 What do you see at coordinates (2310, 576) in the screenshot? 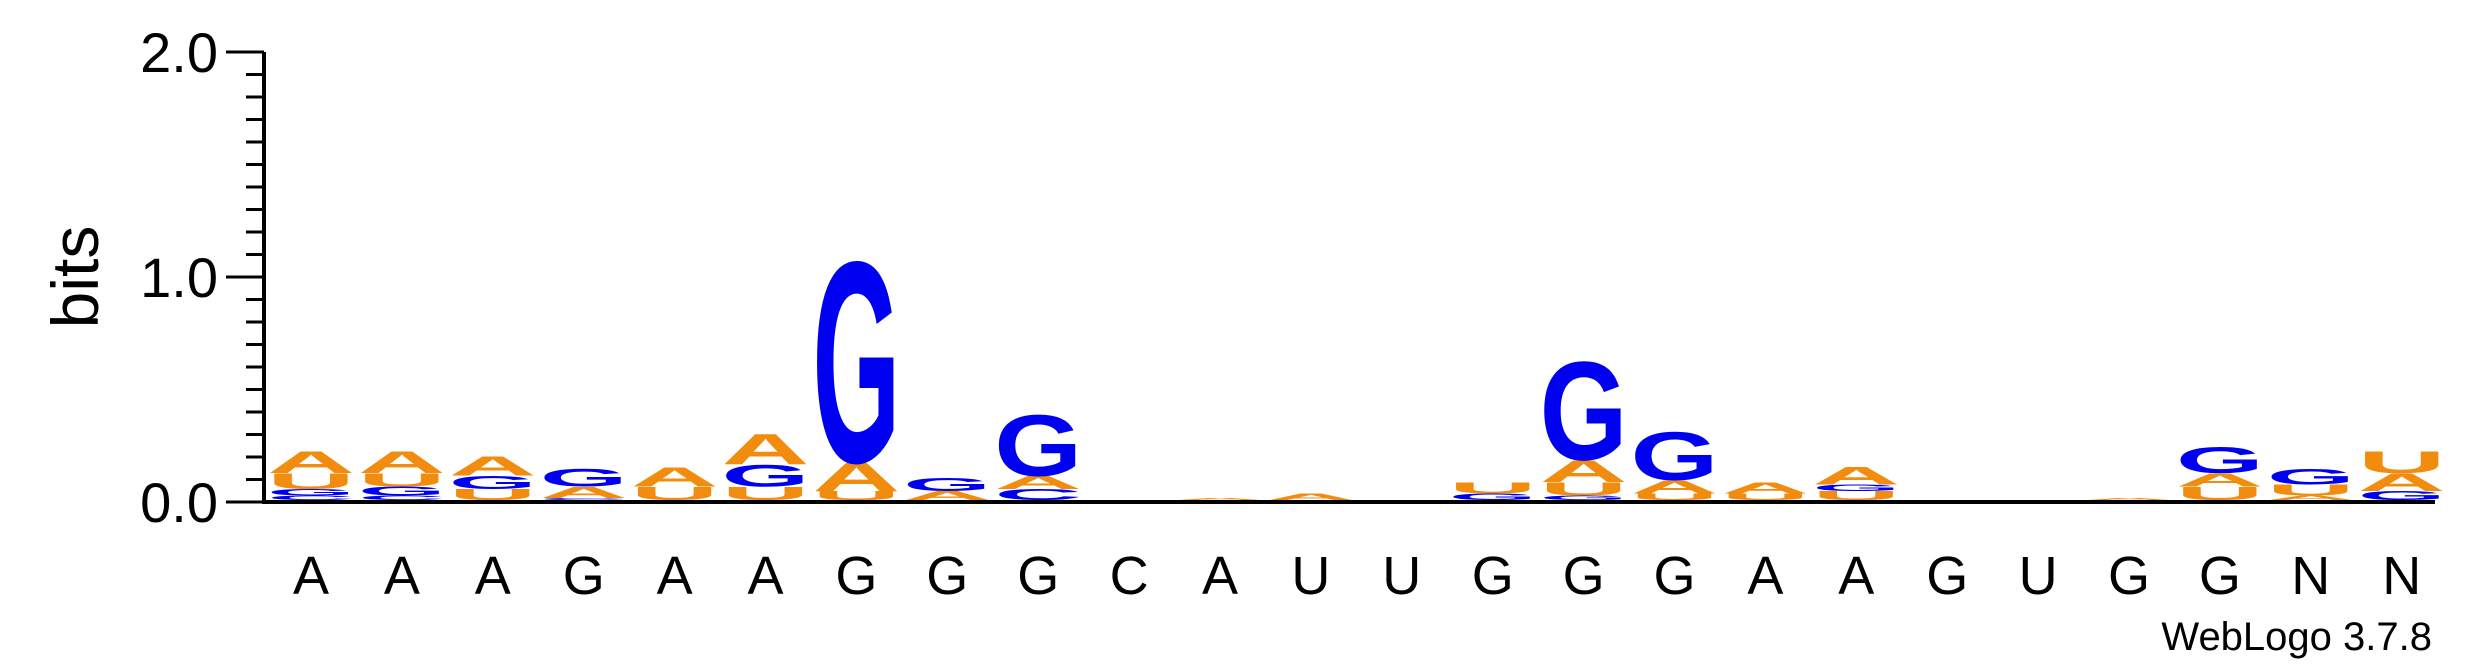
I see `x-tick-label: N` at bounding box center [2310, 576].